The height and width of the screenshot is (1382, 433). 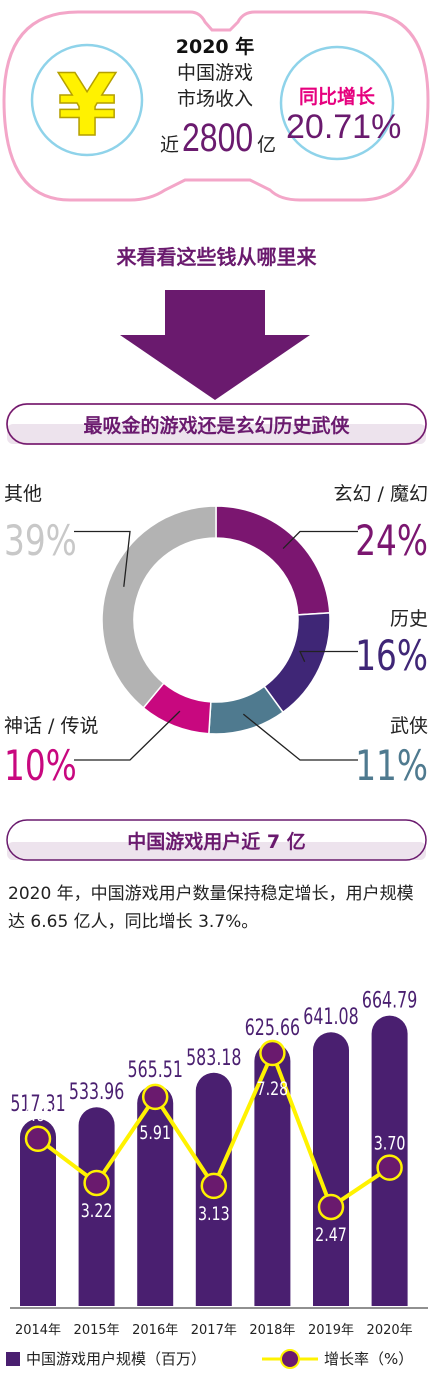 I want to click on legend-line-label: 增长率（%）, so click(x=368, y=1359).